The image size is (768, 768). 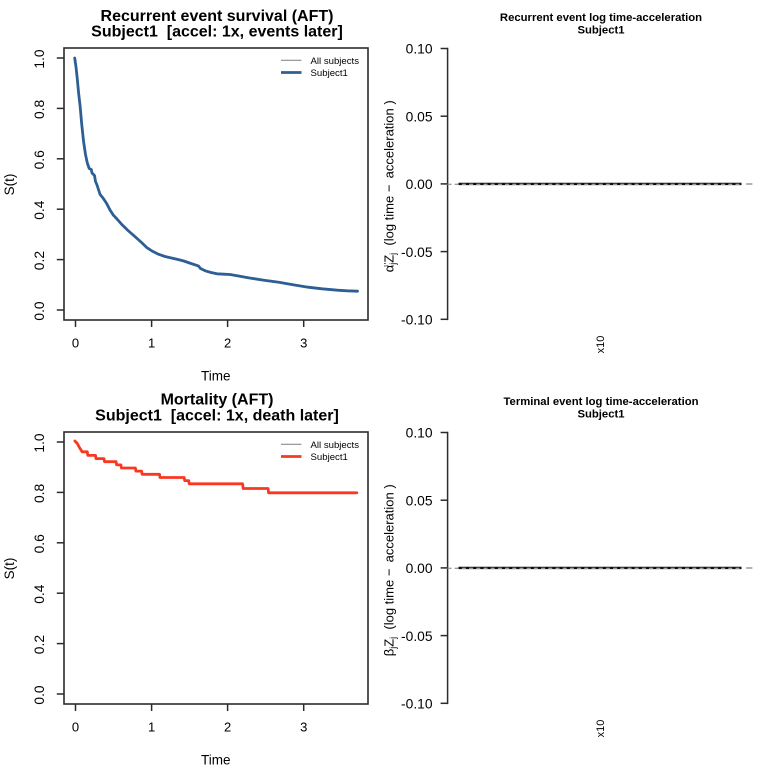 I want to click on svg-text:α̈jZj (log time − accelerati: α̈jZj (log time − acceleration ), so click(x=390, y=186).